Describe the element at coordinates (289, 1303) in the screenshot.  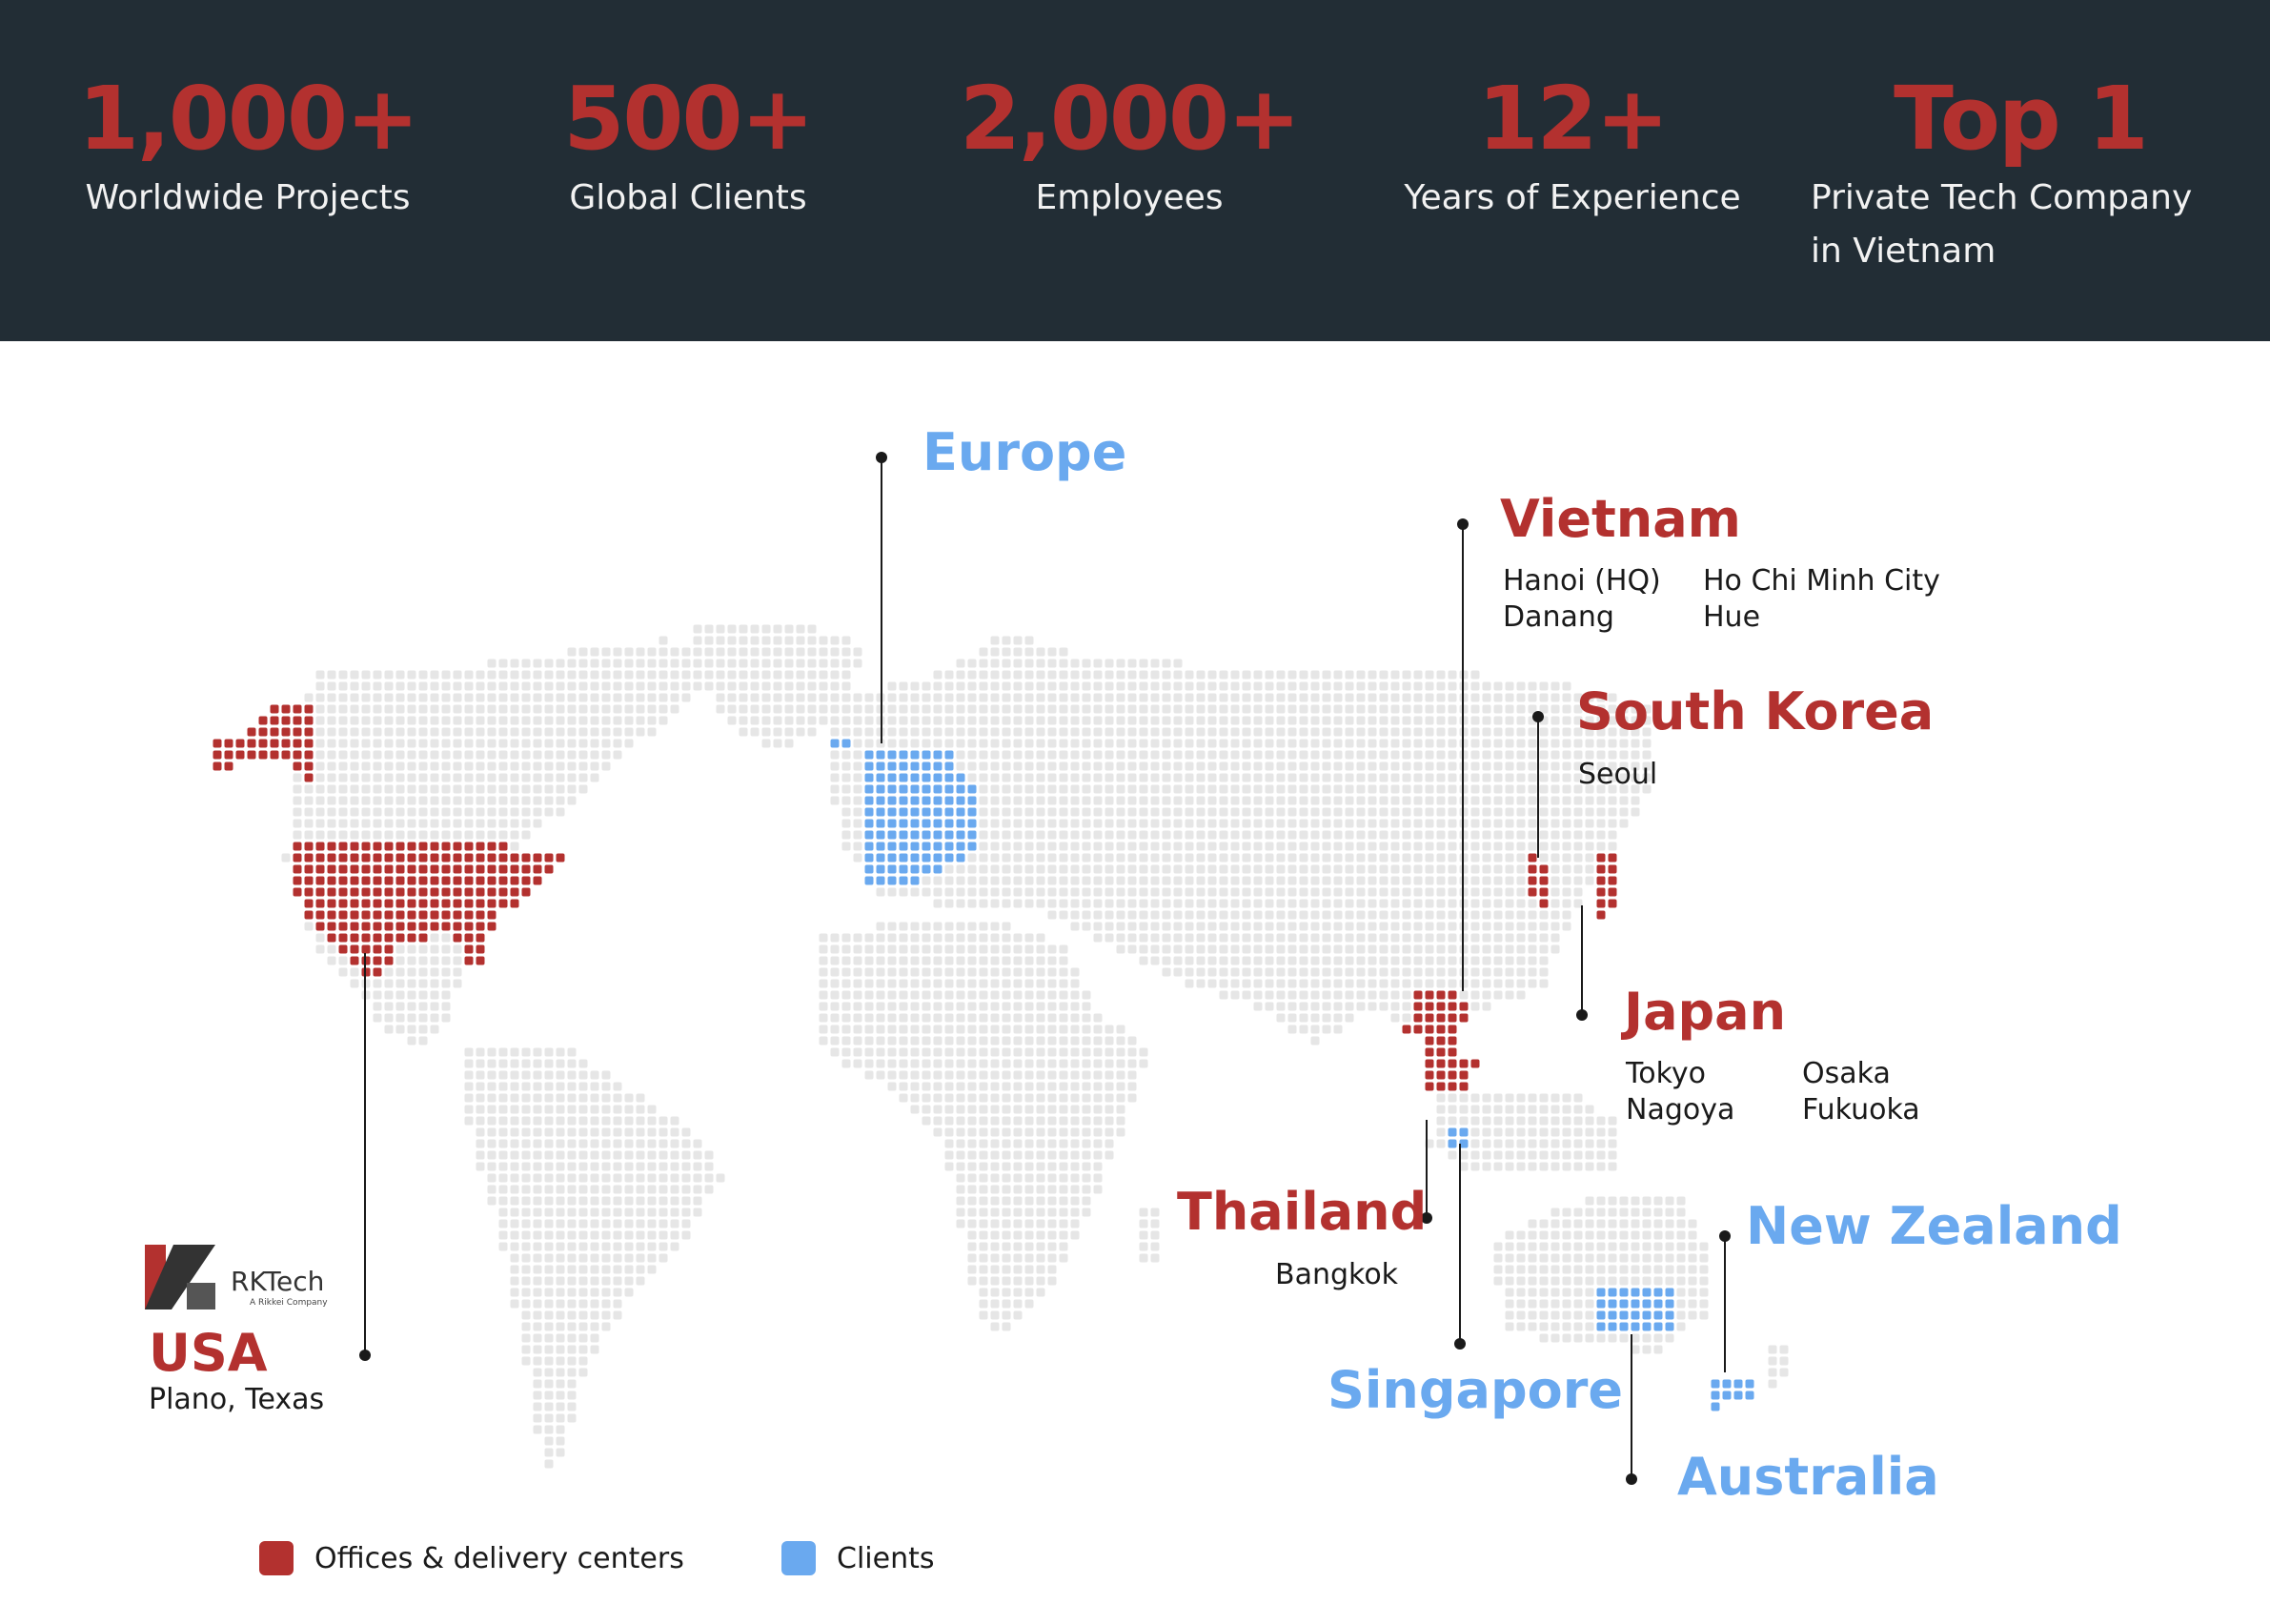
I see `logo-subtitle: A Rikkei Company` at that location.